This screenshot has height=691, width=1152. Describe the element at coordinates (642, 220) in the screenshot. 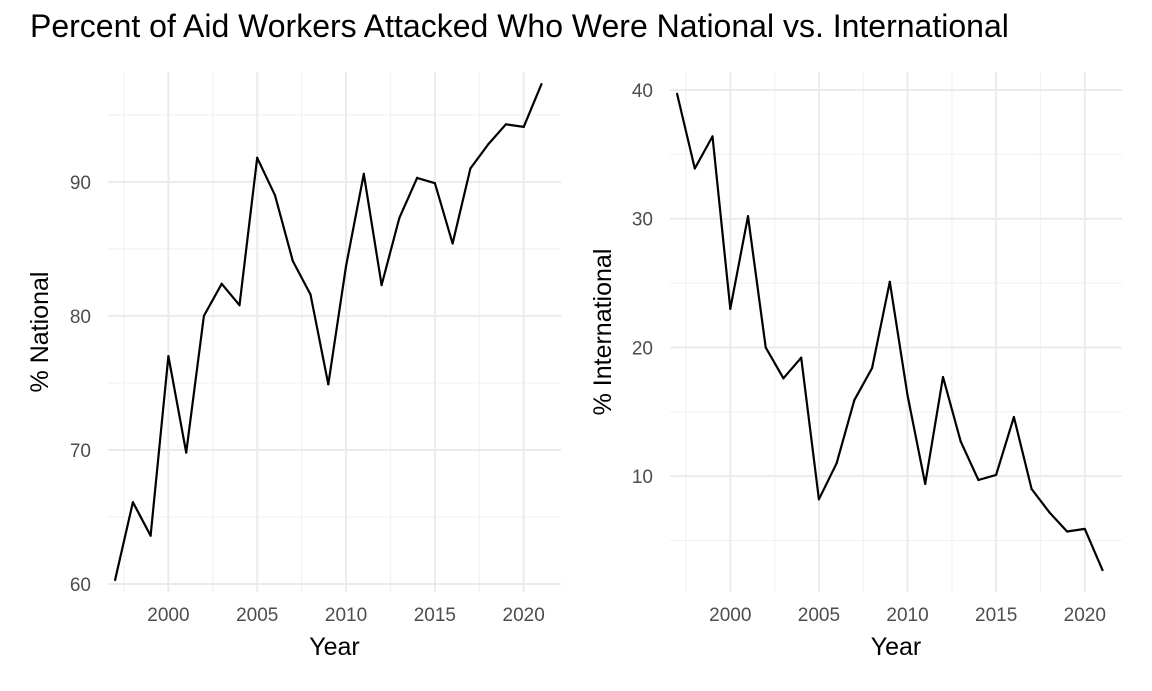

I see `y-tick-label: 30` at that location.